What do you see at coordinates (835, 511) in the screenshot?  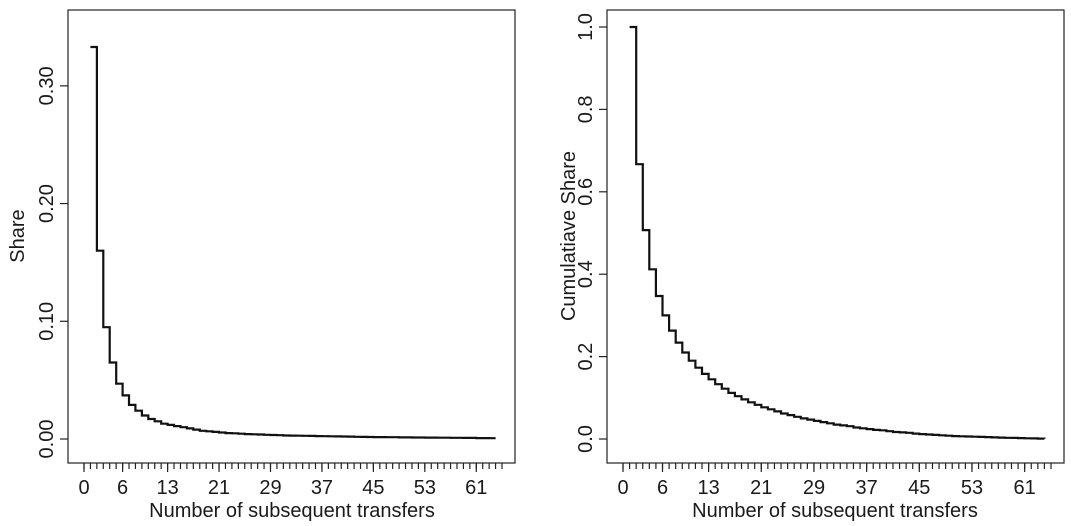 I see `cumulative-x-axis-title: Number of subsequent transfers` at bounding box center [835, 511].